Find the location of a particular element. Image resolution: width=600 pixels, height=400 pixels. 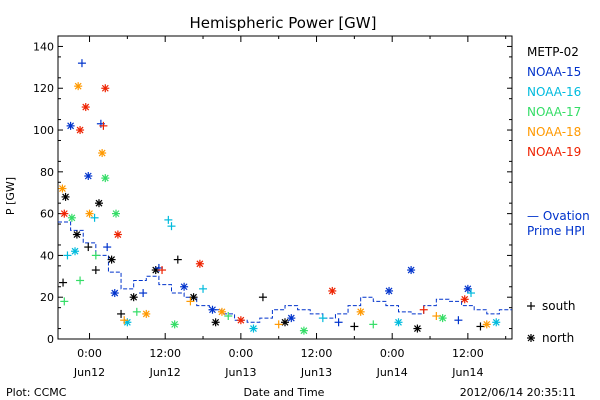

chart-title: Hemispheric Power [GW] is located at coordinates (283, 23).